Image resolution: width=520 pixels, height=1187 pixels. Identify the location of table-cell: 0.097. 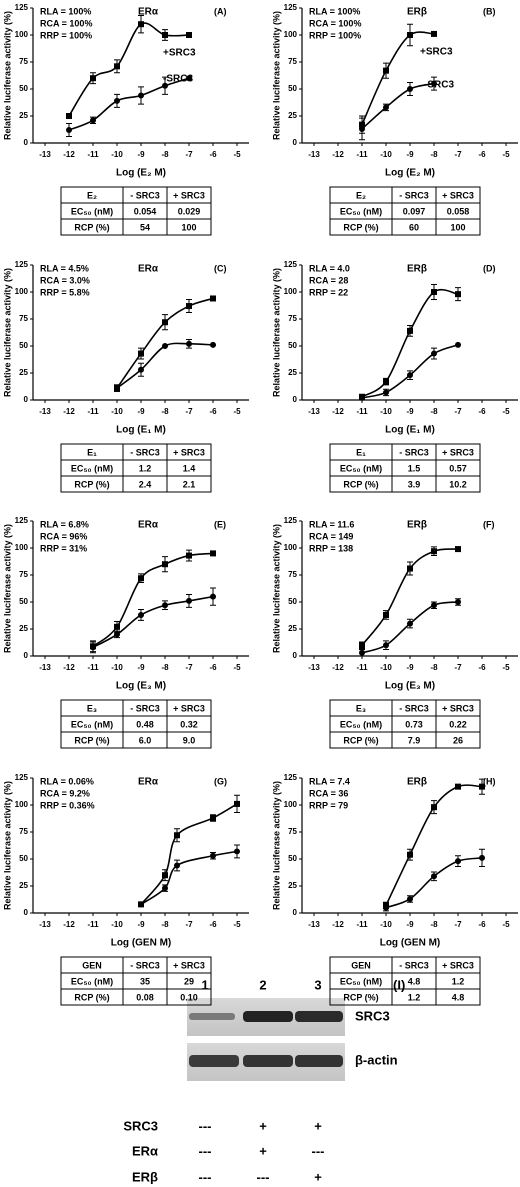
(414, 211).